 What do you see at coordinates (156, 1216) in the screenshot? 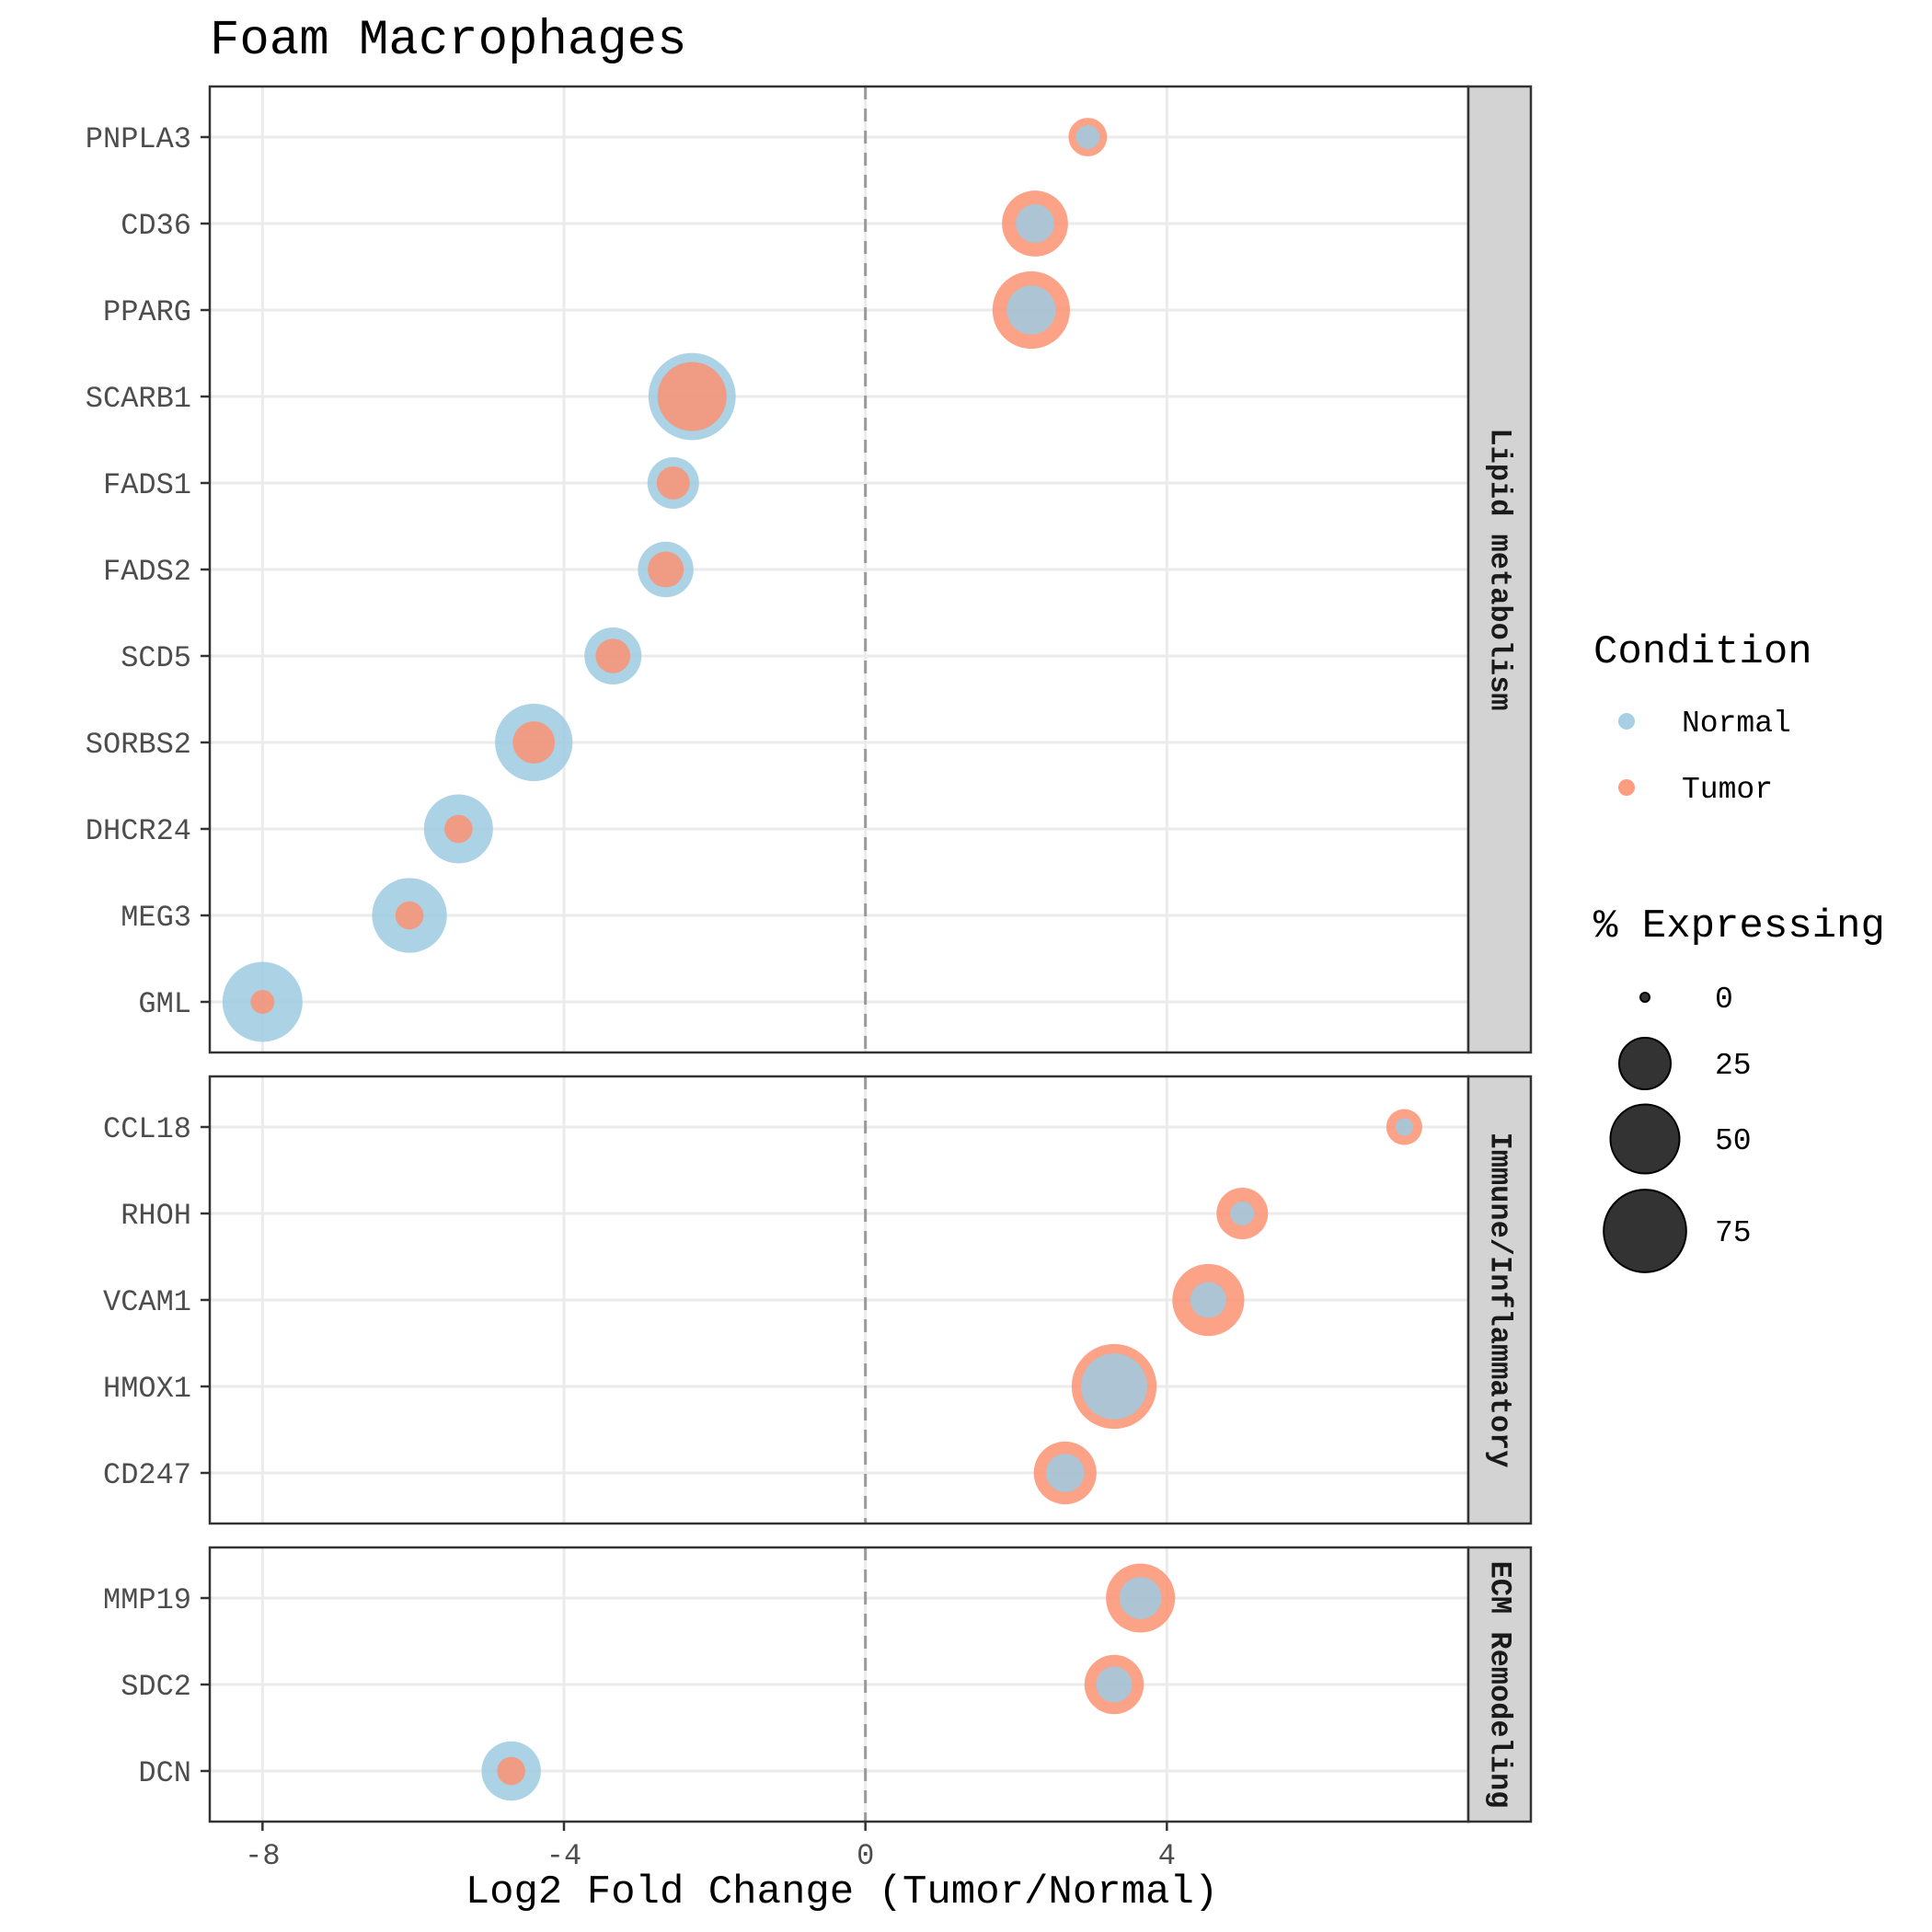
I see `y-tick-label-rhoh: RHOH` at bounding box center [156, 1216].